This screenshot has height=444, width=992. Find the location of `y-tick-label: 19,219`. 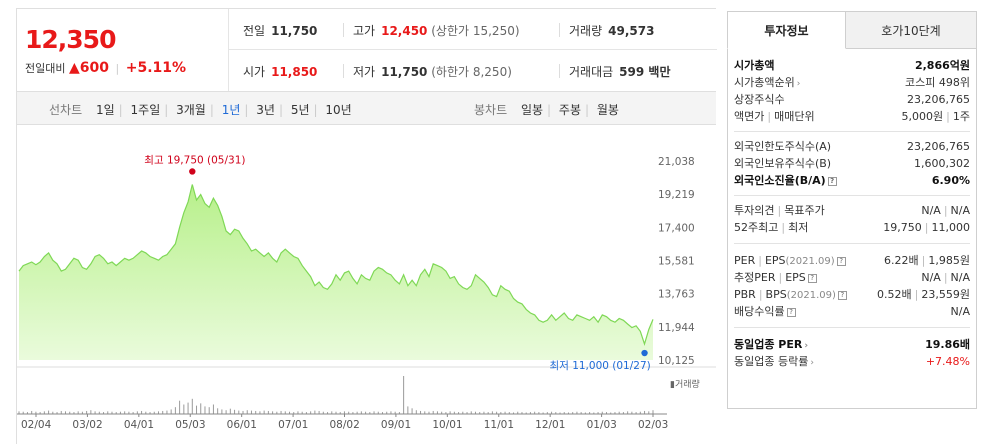

y-tick-label: 19,219 is located at coordinates (676, 195).